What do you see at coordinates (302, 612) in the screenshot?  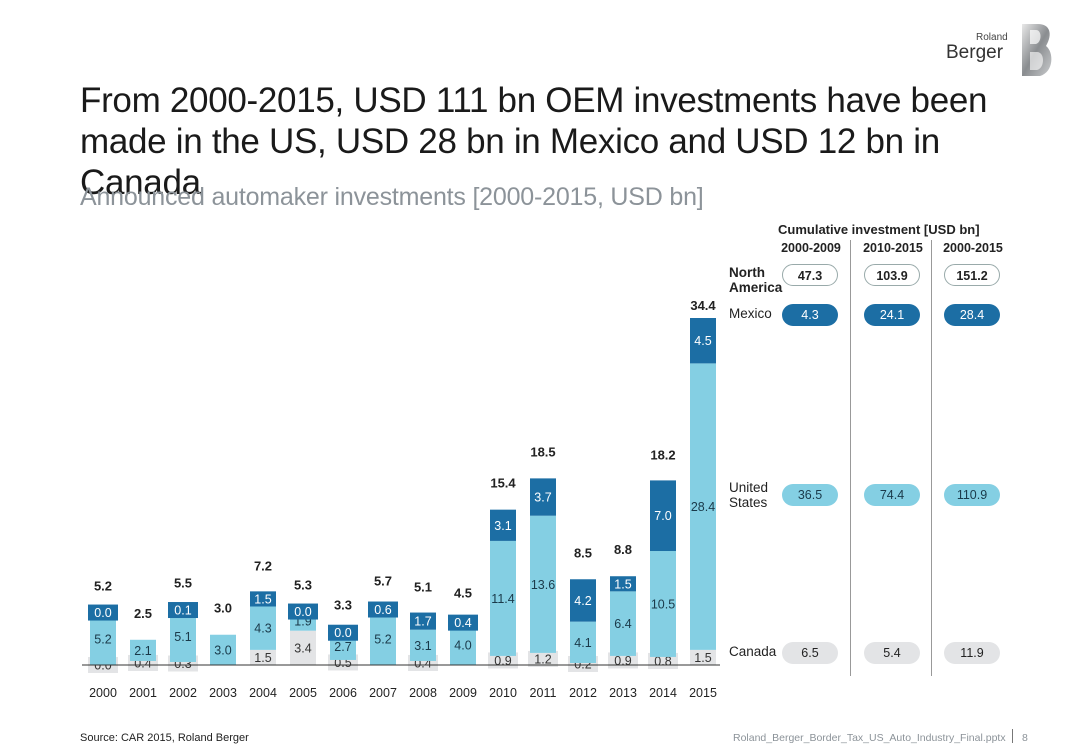 I see `value-label-mexico-2005: 0.0` at bounding box center [302, 612].